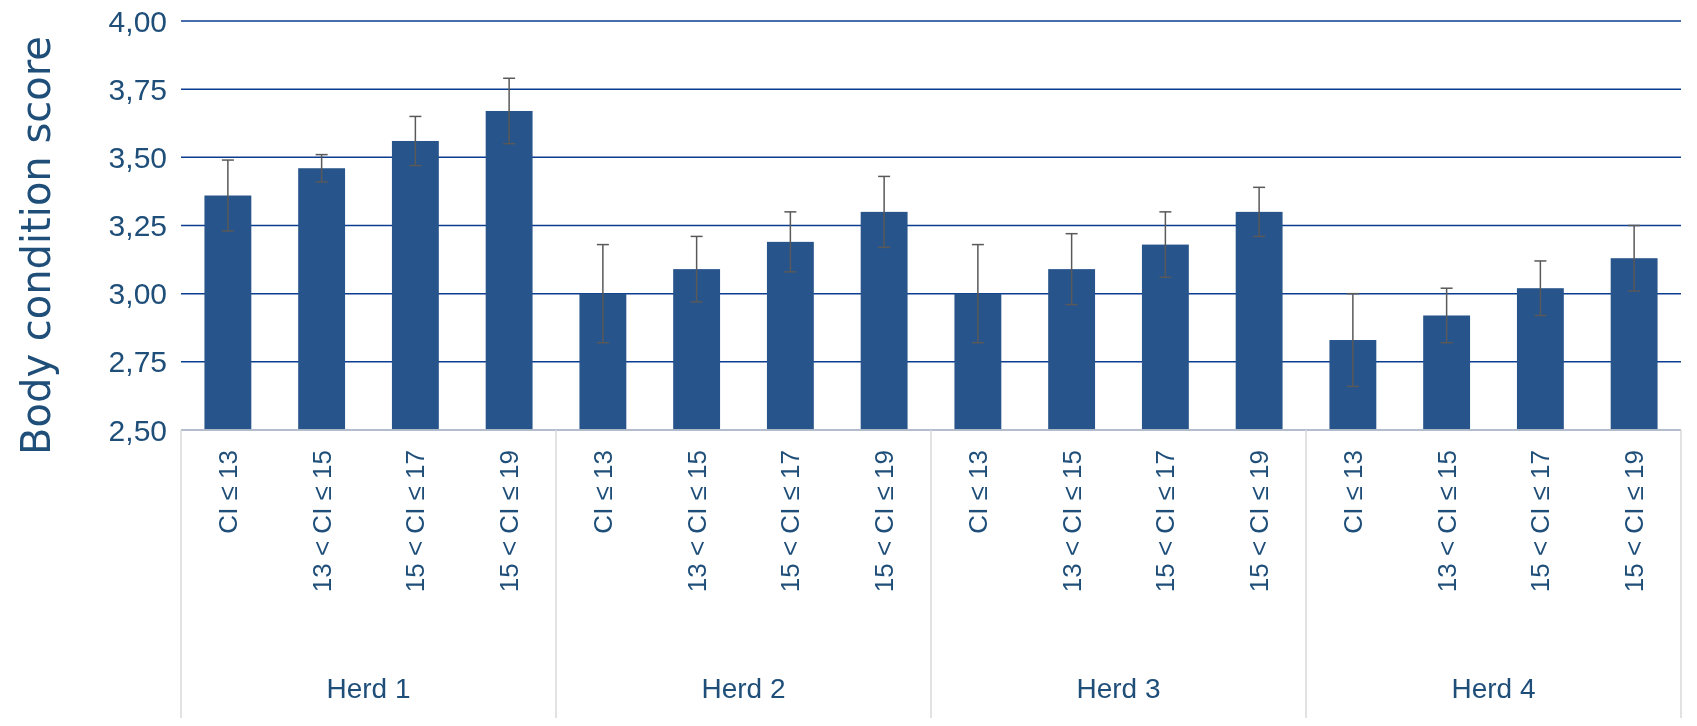  What do you see at coordinates (137, 89) in the screenshot?
I see `y-tick-label: 3,75` at bounding box center [137, 89].